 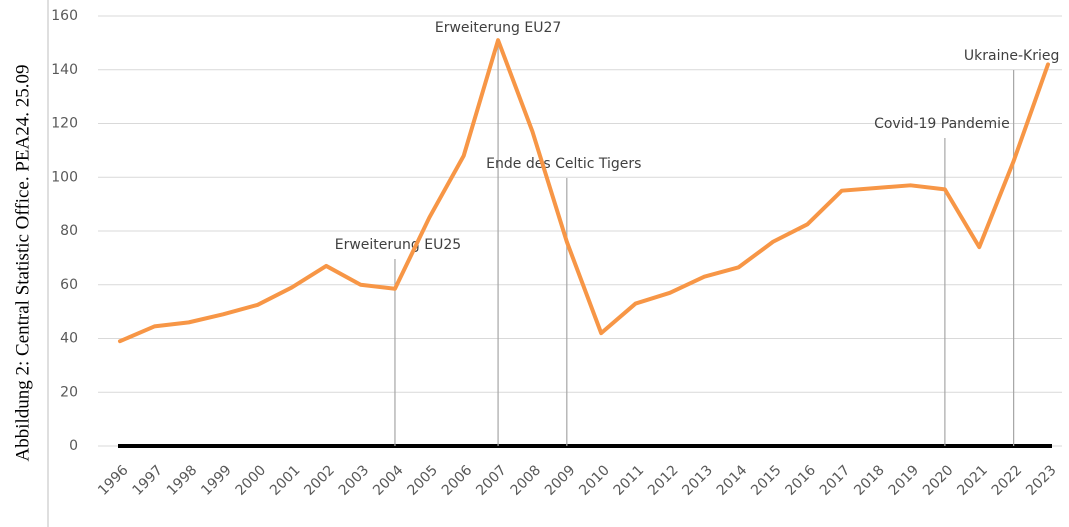 I want to click on y-tick-label: 120, so click(x=64, y=124).